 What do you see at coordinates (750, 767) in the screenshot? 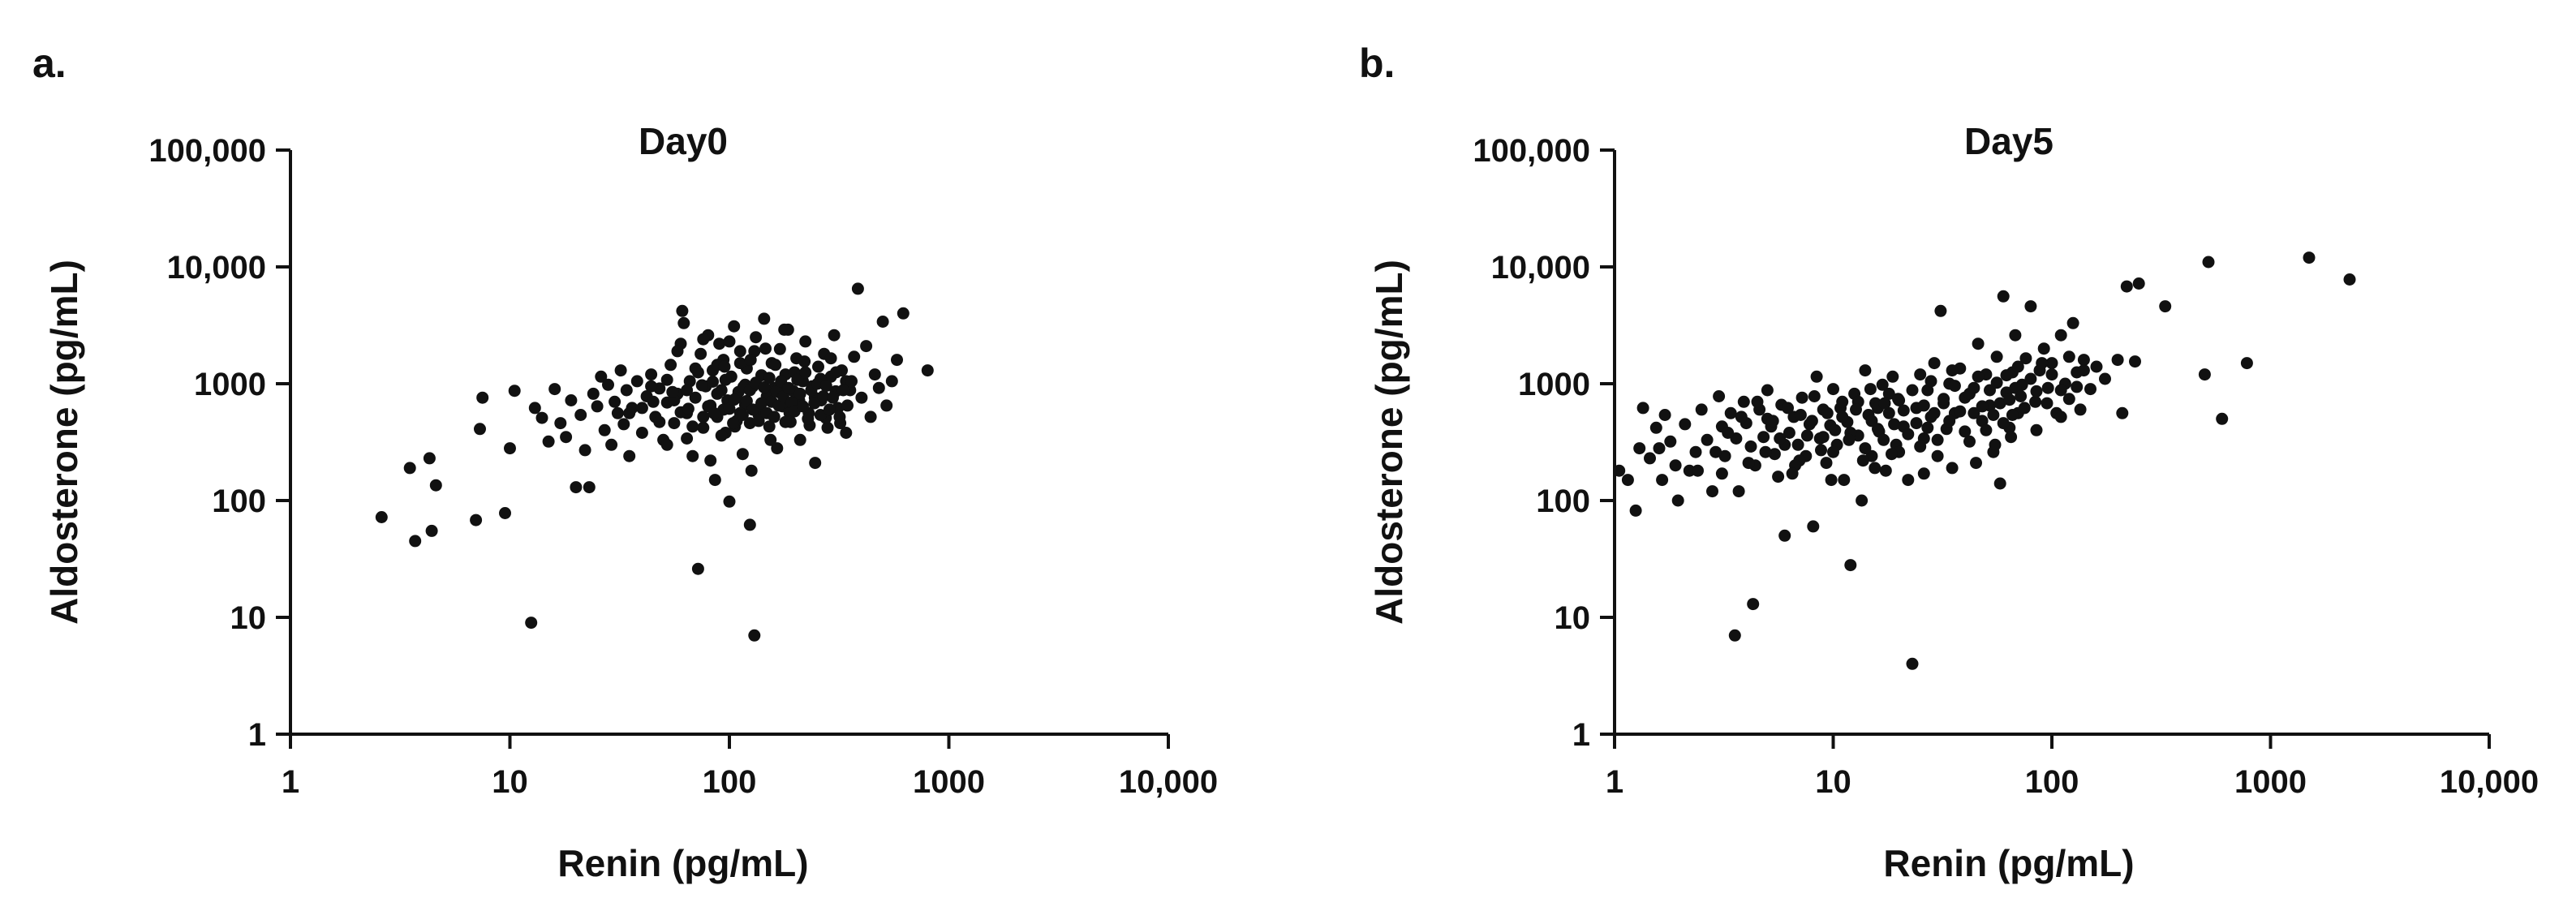
I see `x-ticks-day0: 1 10 100 1000 10,000` at bounding box center [750, 767].